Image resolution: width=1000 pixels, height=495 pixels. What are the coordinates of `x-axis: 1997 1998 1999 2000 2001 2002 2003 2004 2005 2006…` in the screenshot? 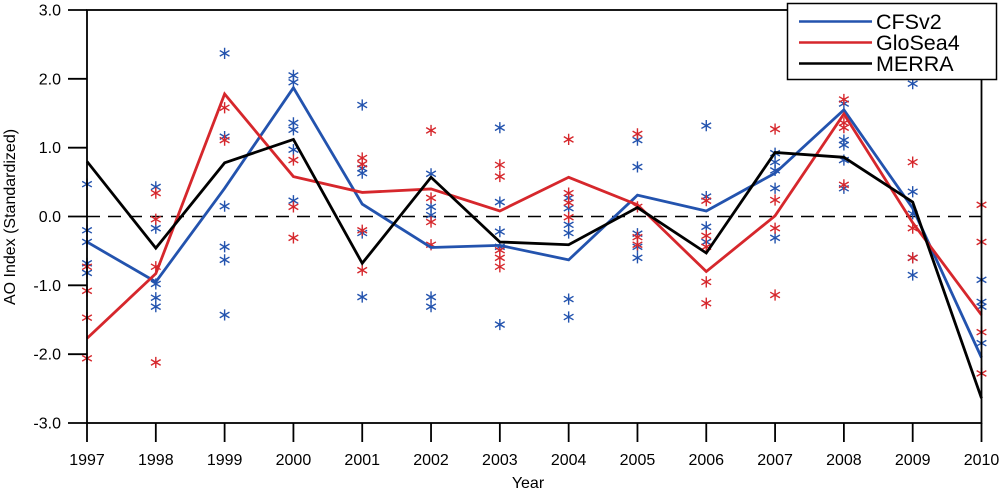 It's located at (534, 446).